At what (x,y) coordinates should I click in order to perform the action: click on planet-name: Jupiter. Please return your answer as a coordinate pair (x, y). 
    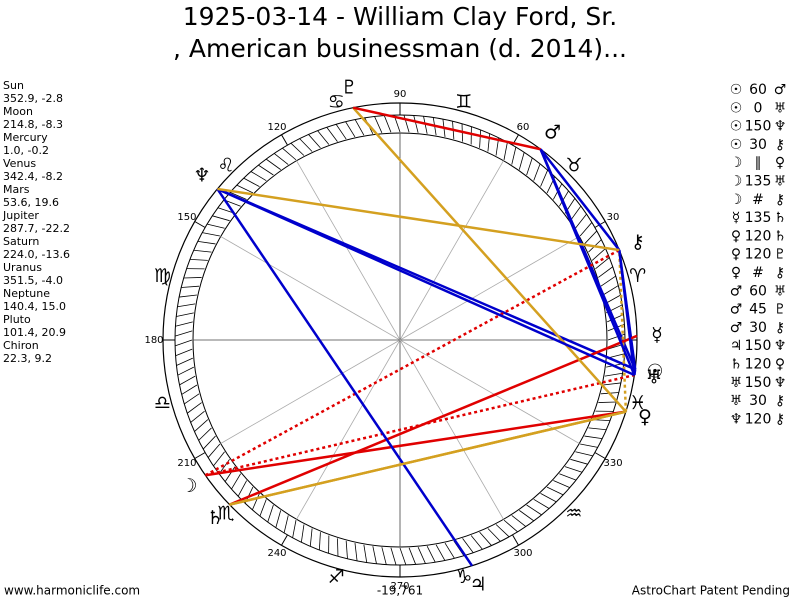
    Looking at the image, I should click on (20, 215).